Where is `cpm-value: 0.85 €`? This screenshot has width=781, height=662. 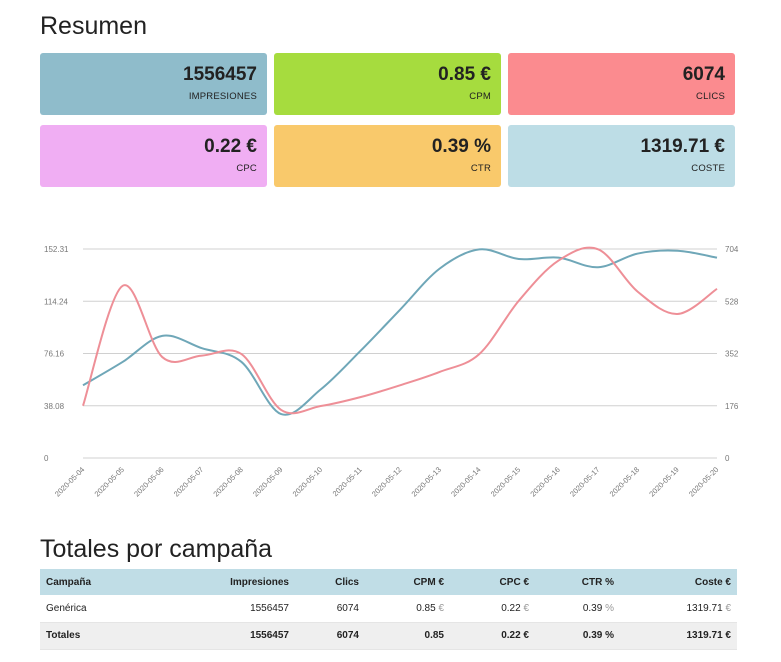 cpm-value: 0.85 € is located at coordinates (464, 74).